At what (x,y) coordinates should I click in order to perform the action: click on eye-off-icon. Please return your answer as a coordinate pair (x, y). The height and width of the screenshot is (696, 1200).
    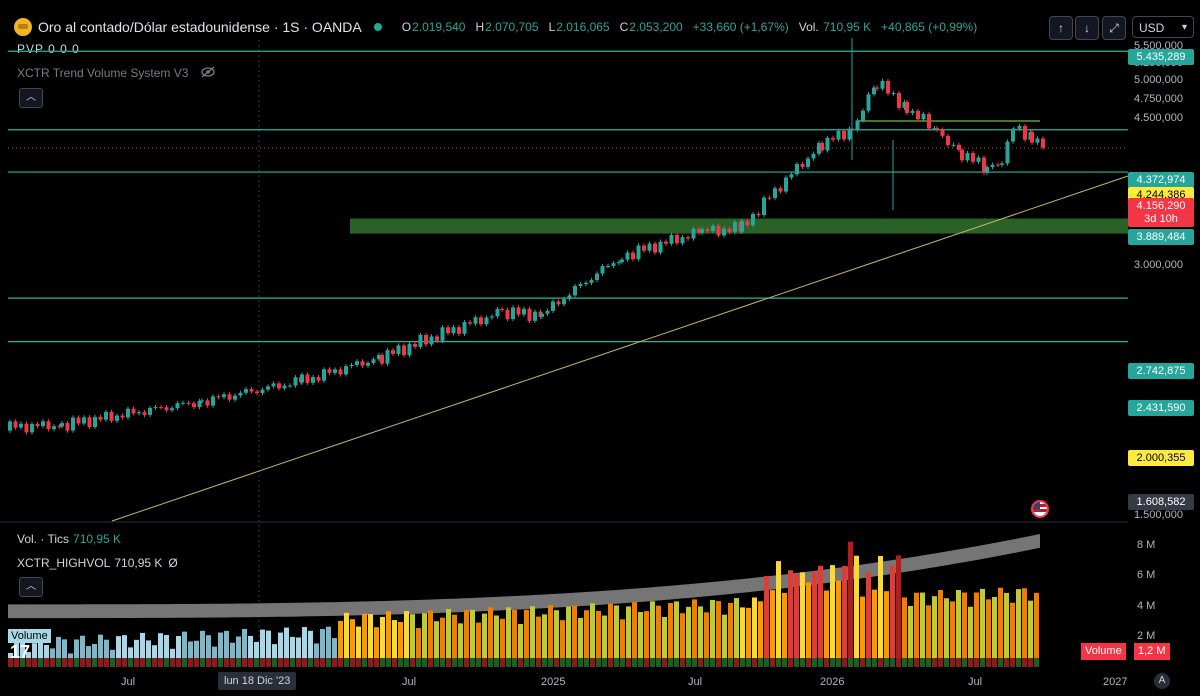
    Looking at the image, I should click on (208, 73).